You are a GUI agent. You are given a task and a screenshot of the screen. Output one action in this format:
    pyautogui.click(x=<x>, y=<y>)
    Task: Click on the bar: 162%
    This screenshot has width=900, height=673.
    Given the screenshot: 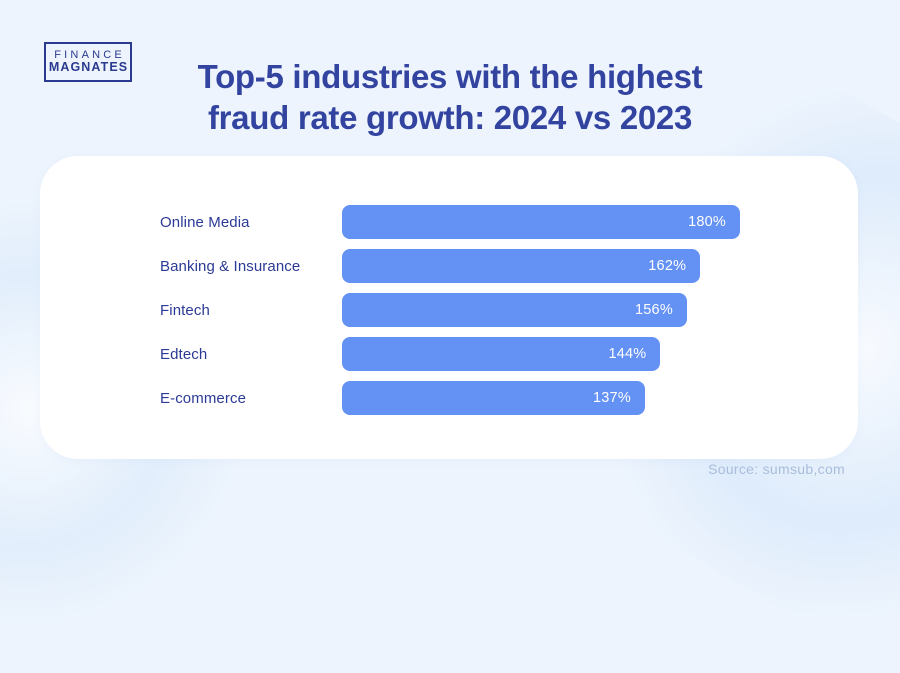 What is the action you would take?
    pyautogui.click(x=521, y=266)
    